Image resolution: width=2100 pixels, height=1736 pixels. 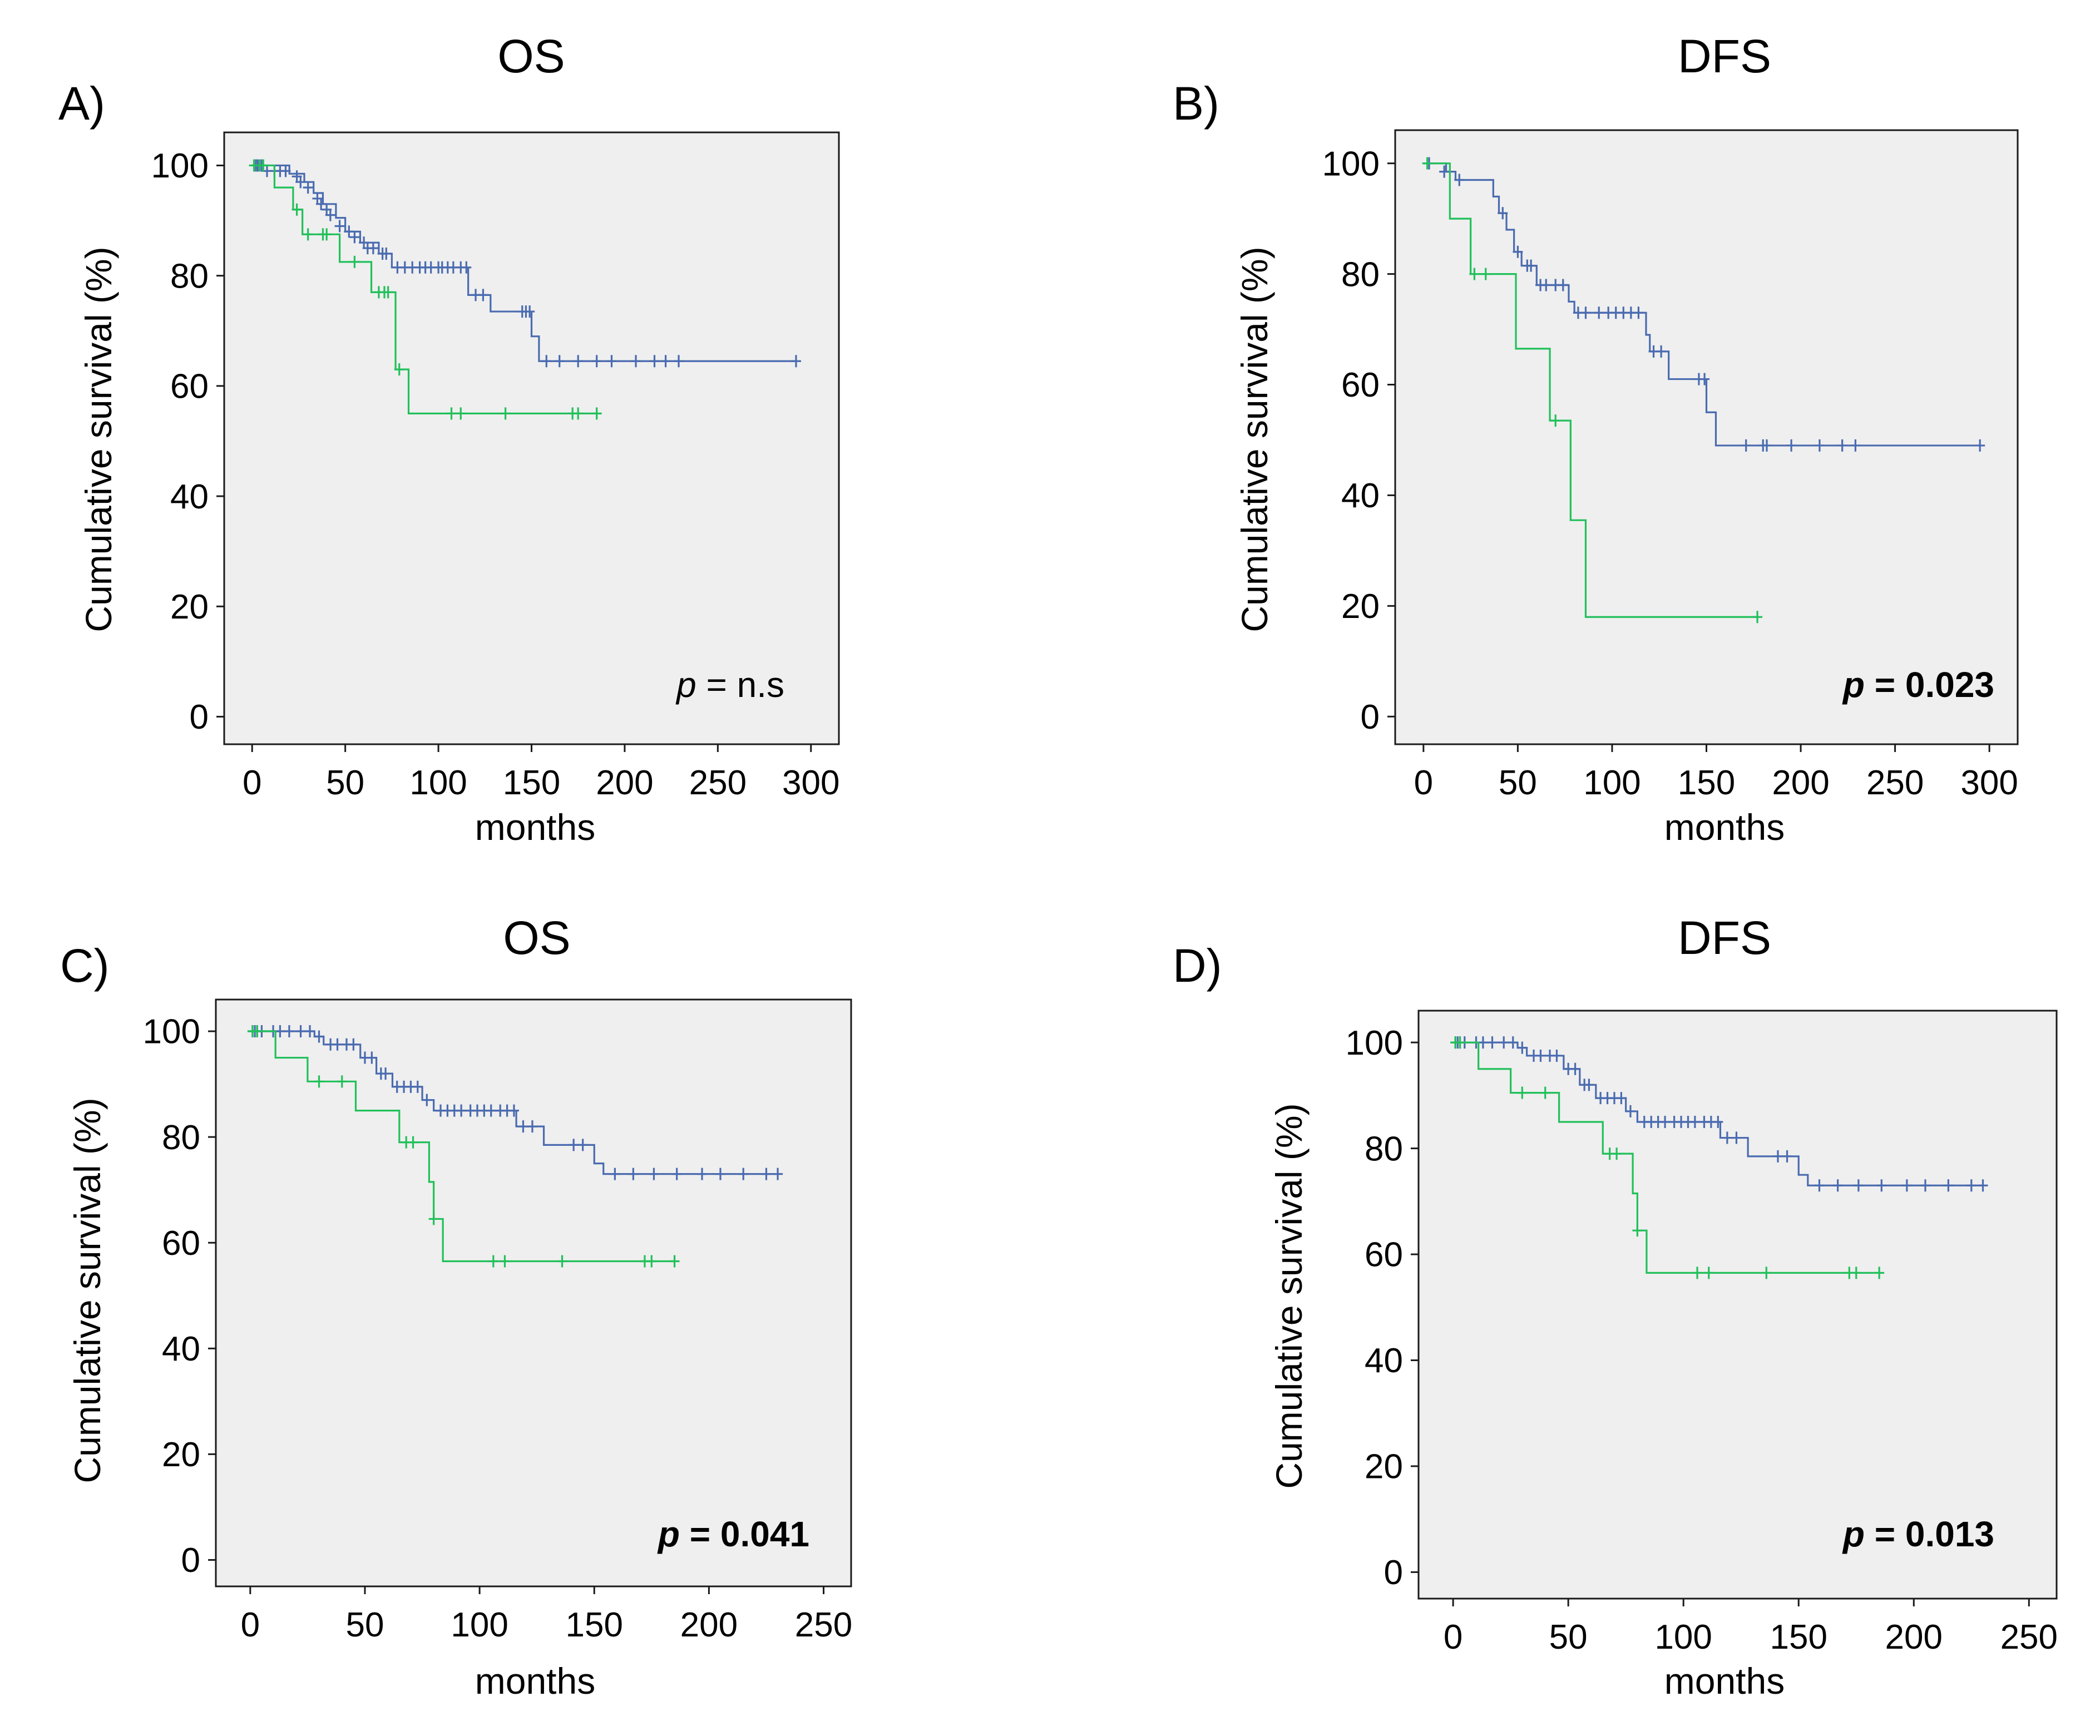 What do you see at coordinates (85, 965) in the screenshot?
I see `panel-label: C)` at bounding box center [85, 965].